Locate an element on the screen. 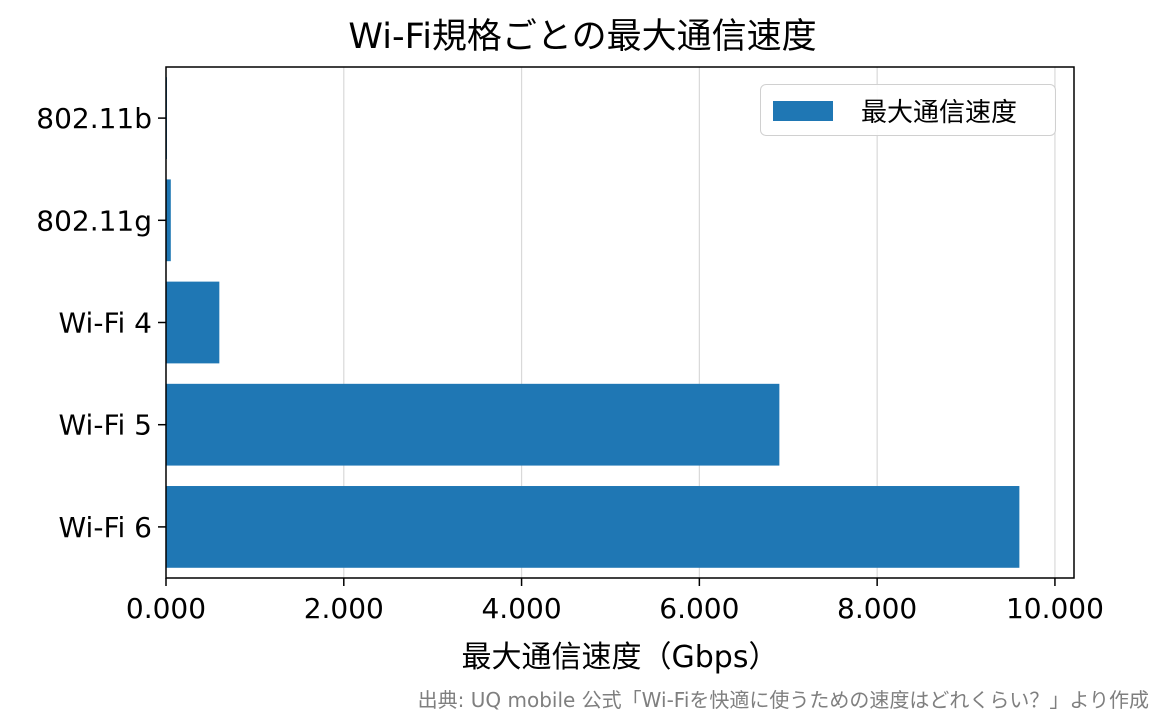 The image size is (1165, 725). legend-label: 最大通信速度 is located at coordinates (939, 113).